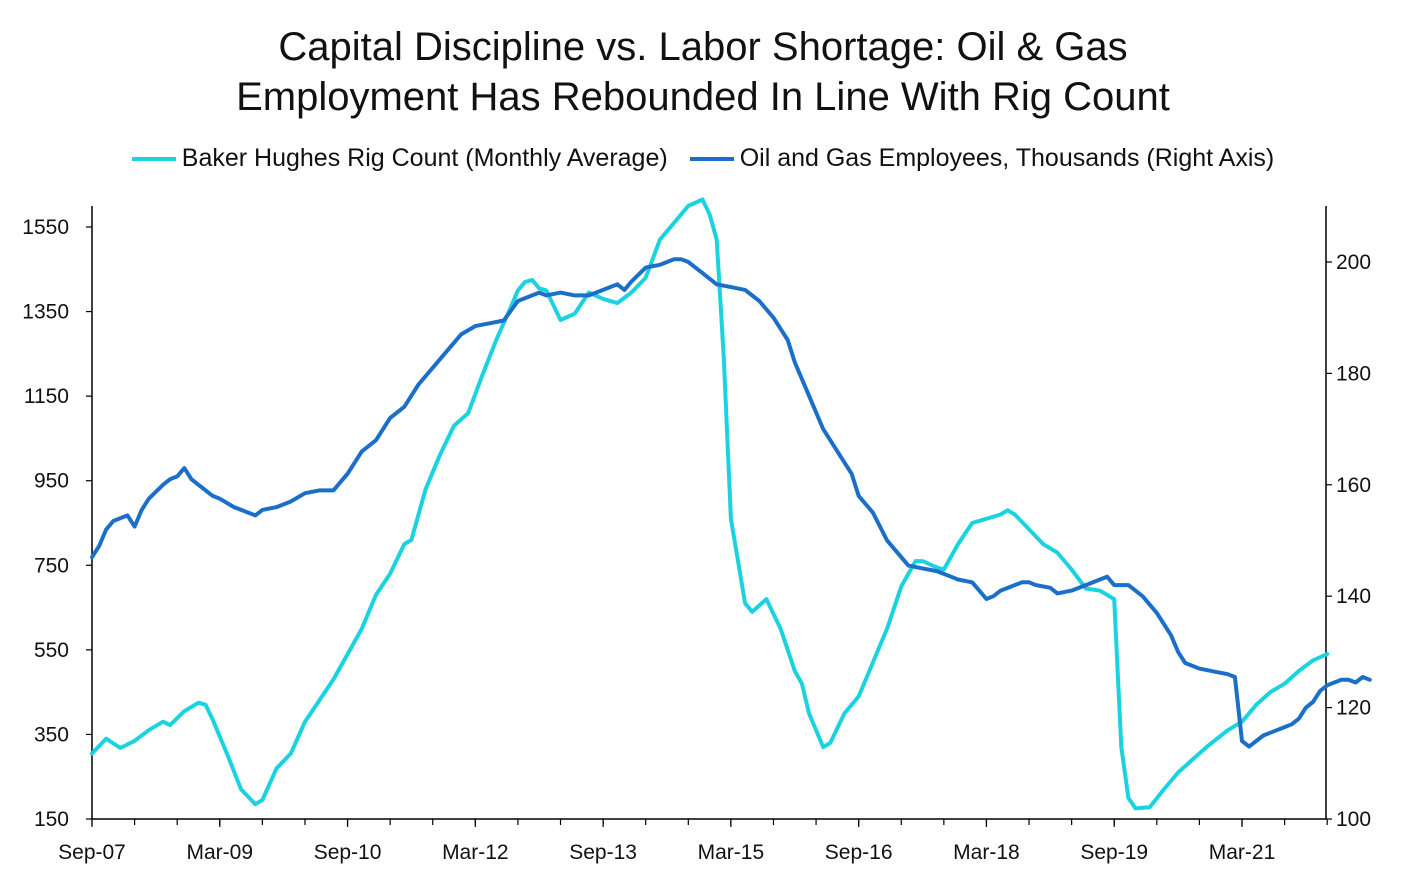 The image size is (1406, 878). Describe the element at coordinates (51, 819) in the screenshot. I see `y-left-tick-label: 150` at that location.